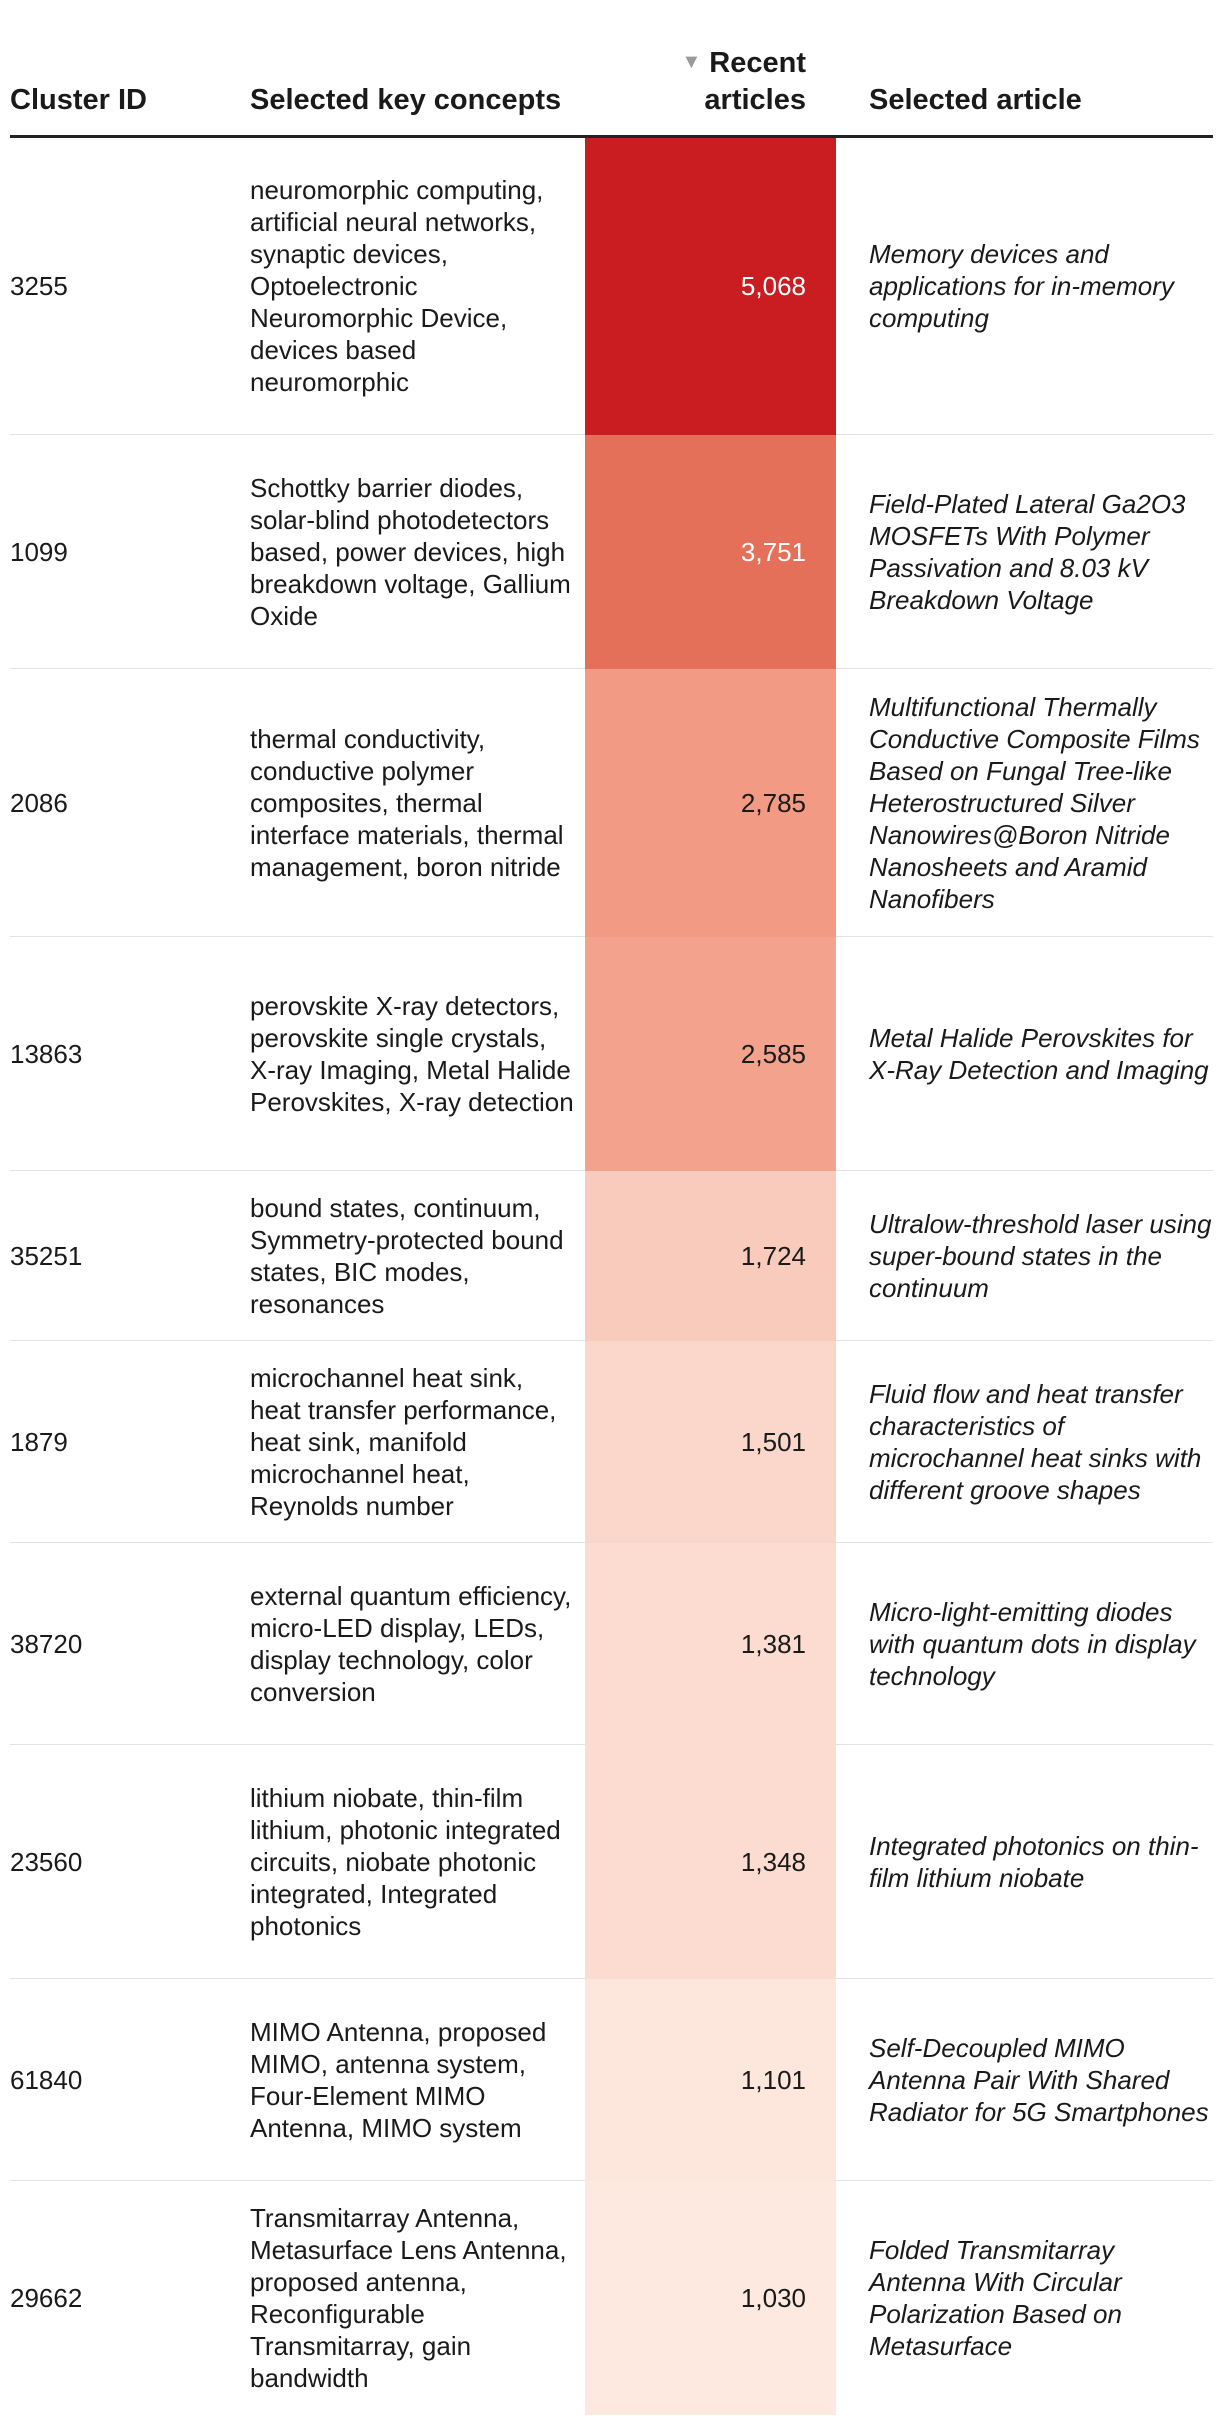 This screenshot has width=1220, height=2424. Describe the element at coordinates (130, 1053) in the screenshot. I see `cluster-id-cell: 13863` at that location.